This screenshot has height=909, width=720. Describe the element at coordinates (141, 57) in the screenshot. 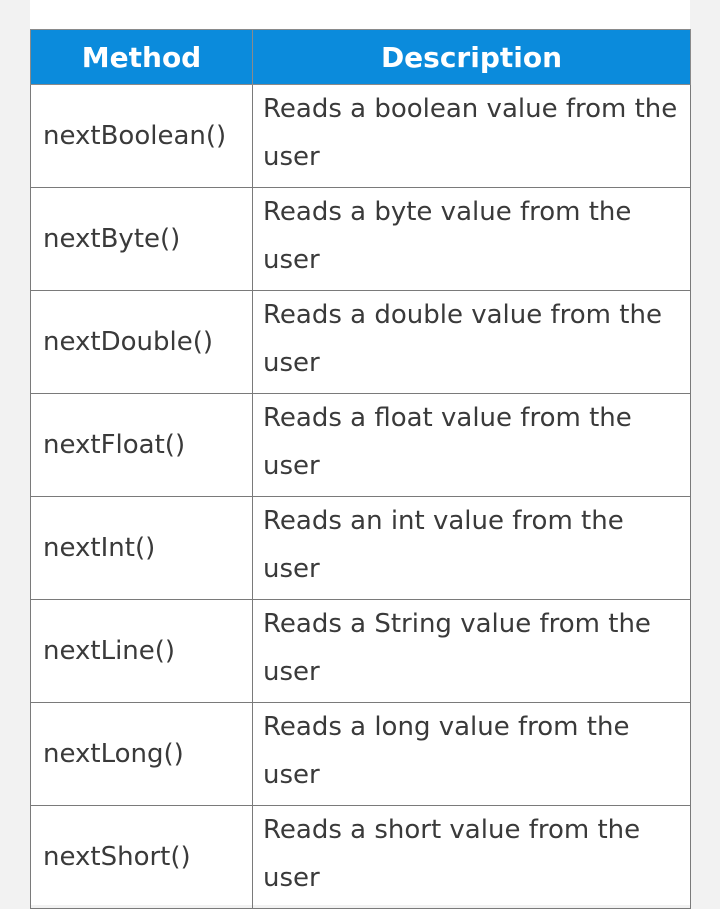

I see `header-method: Method` at that location.